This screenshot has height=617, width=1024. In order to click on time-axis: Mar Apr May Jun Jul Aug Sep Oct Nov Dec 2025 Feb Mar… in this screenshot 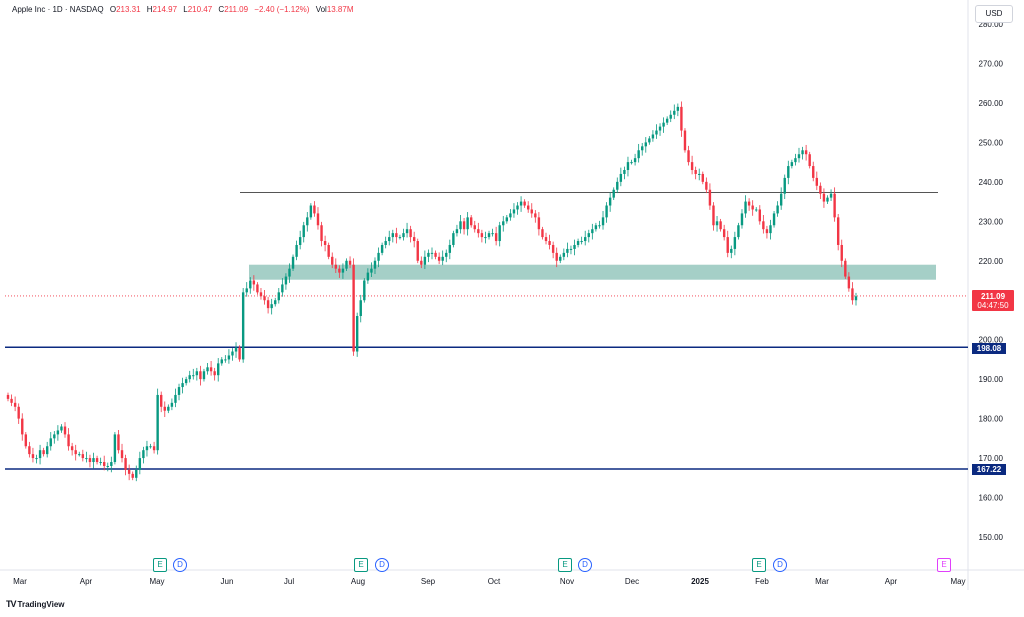, I will do `click(489, 581)`.